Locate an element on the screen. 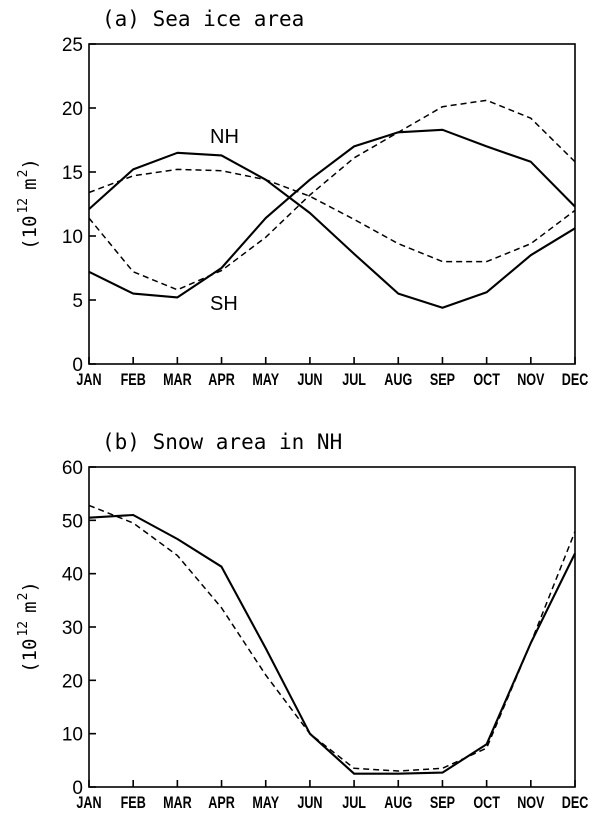  sh-series-label: SH is located at coordinates (224, 304).